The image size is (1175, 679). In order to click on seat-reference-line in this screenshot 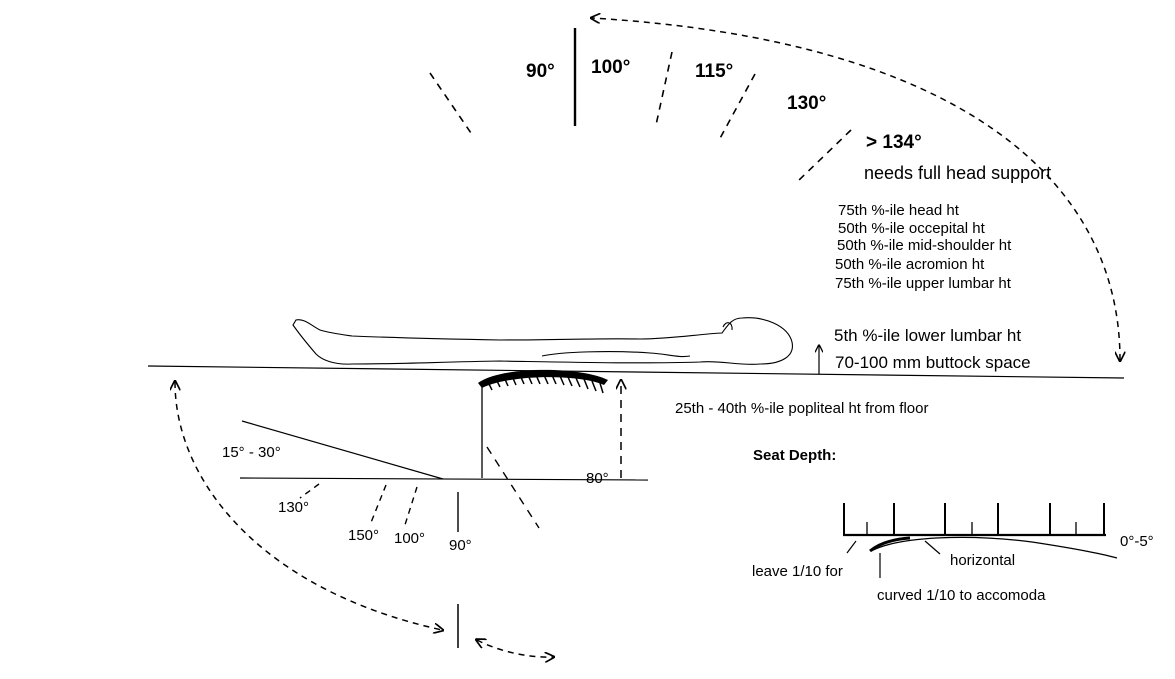, I will do `click(636, 372)`.